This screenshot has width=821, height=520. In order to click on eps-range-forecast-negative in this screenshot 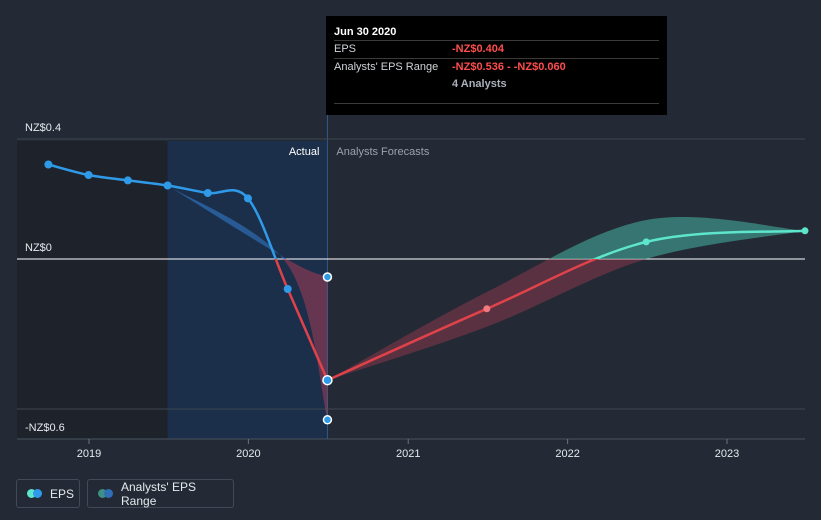, I will do `click(487, 320)`.